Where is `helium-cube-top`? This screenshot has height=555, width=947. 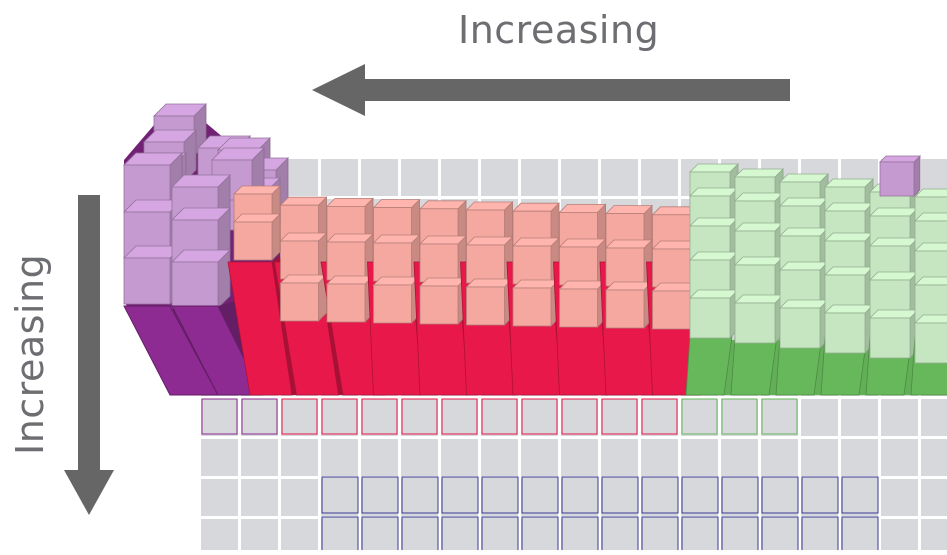 helium-cube-top is located at coordinates (900, 159).